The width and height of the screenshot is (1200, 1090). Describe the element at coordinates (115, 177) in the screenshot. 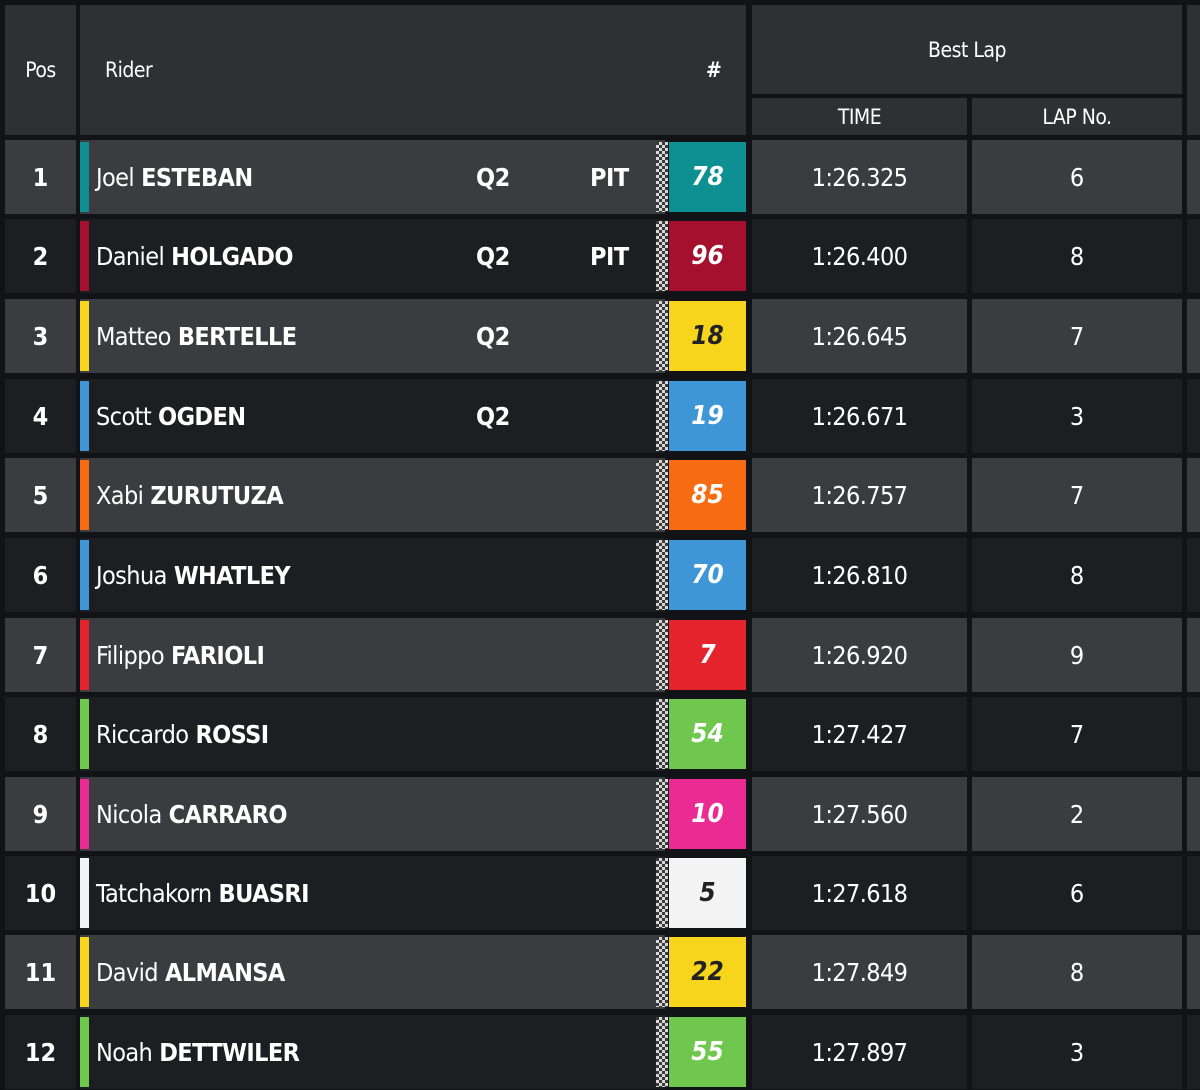

I see `rider-first-name: Joel` at that location.